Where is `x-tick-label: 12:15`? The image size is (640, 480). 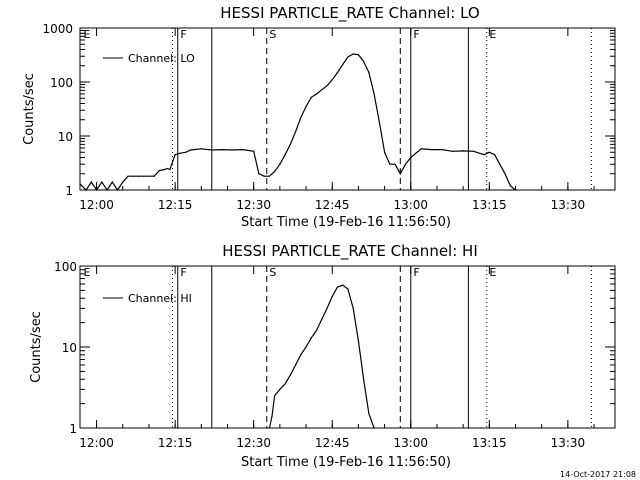 x-tick-label: 12:15 is located at coordinates (175, 443).